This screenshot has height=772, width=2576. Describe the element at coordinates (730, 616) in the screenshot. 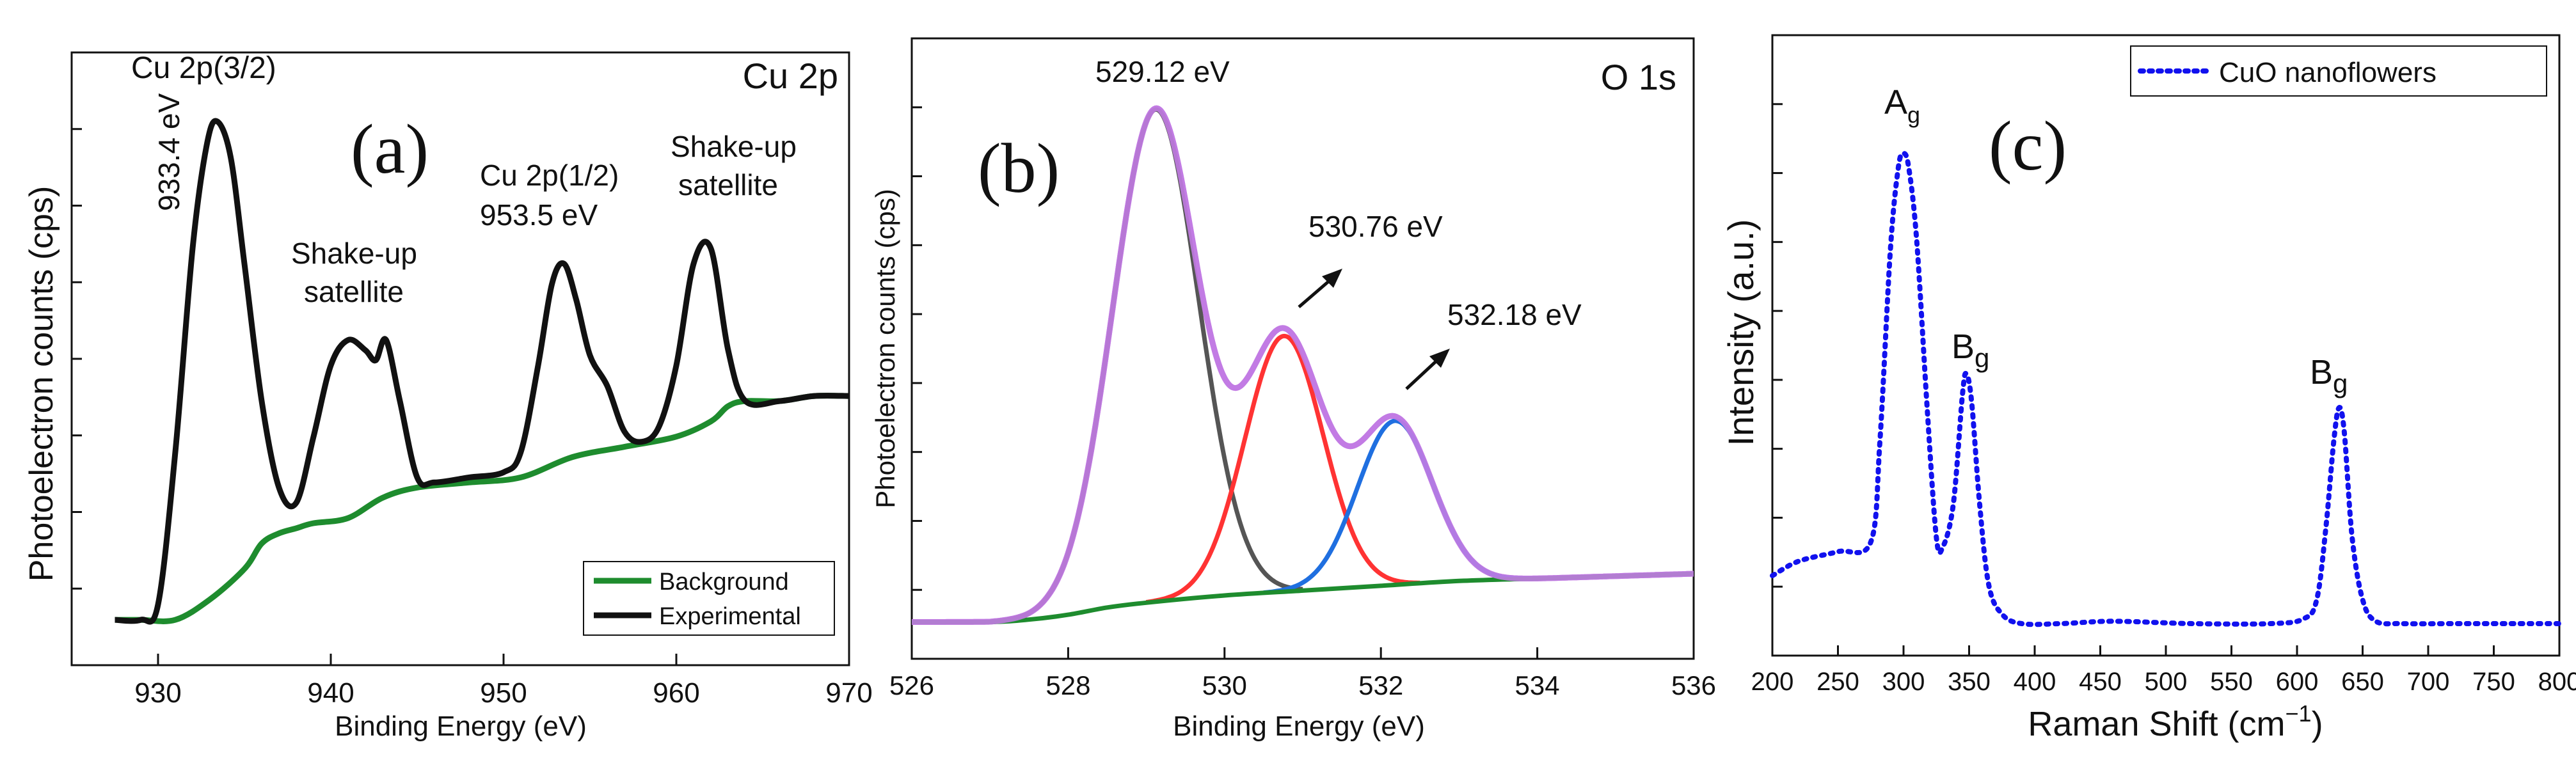

I see `panel-a-legend-experimental: Experimental` at that location.